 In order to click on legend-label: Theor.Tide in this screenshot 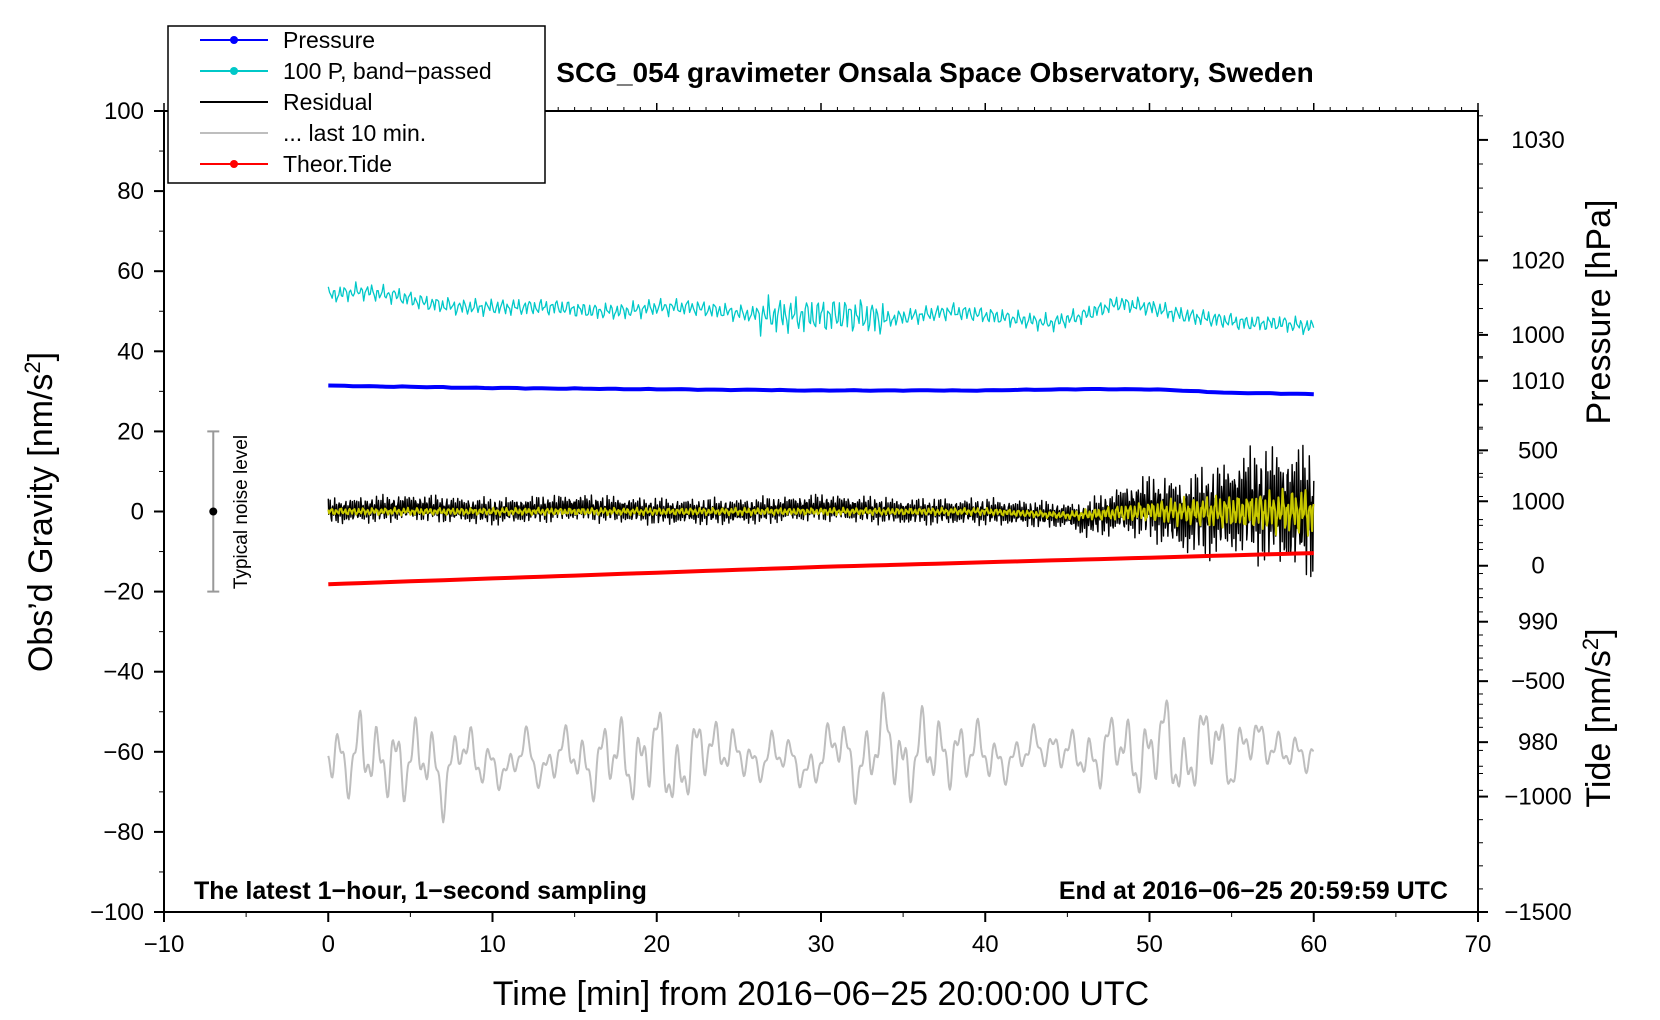, I will do `click(337, 164)`.